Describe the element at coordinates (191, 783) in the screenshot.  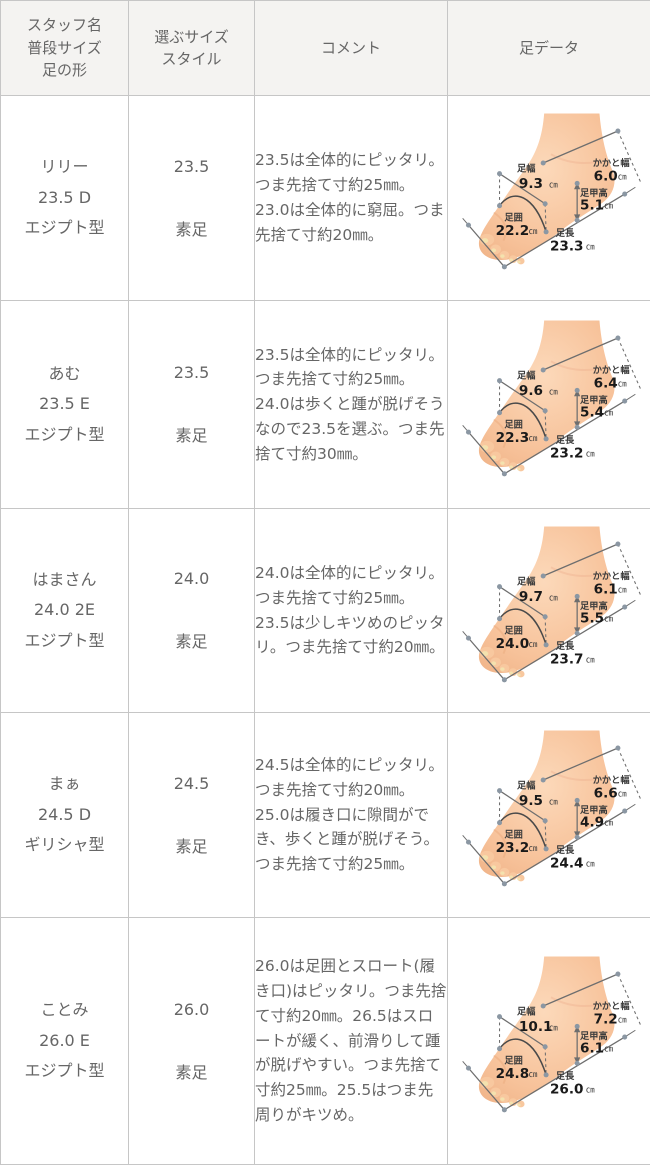
I see `chosen-size: 24.5` at that location.